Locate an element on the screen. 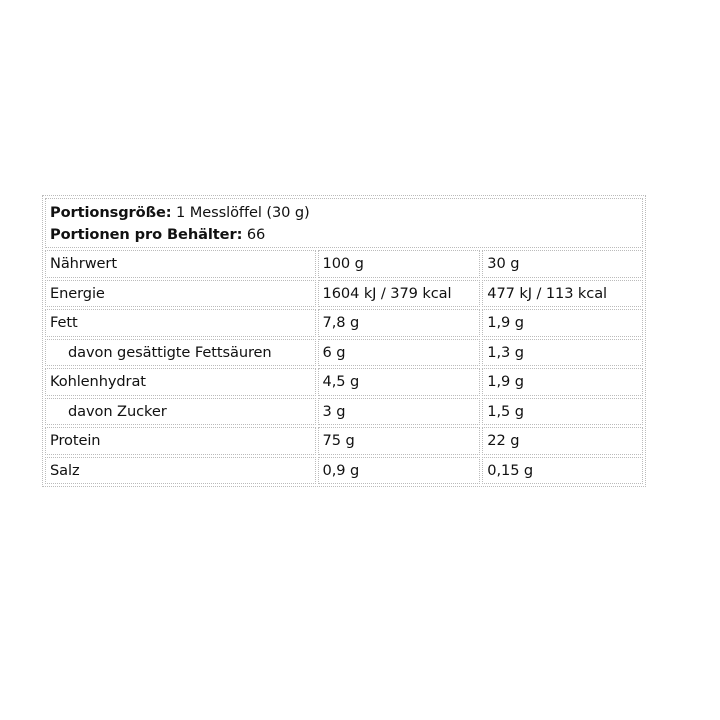  serving-size-label: Portionsgröße: is located at coordinates (111, 212).